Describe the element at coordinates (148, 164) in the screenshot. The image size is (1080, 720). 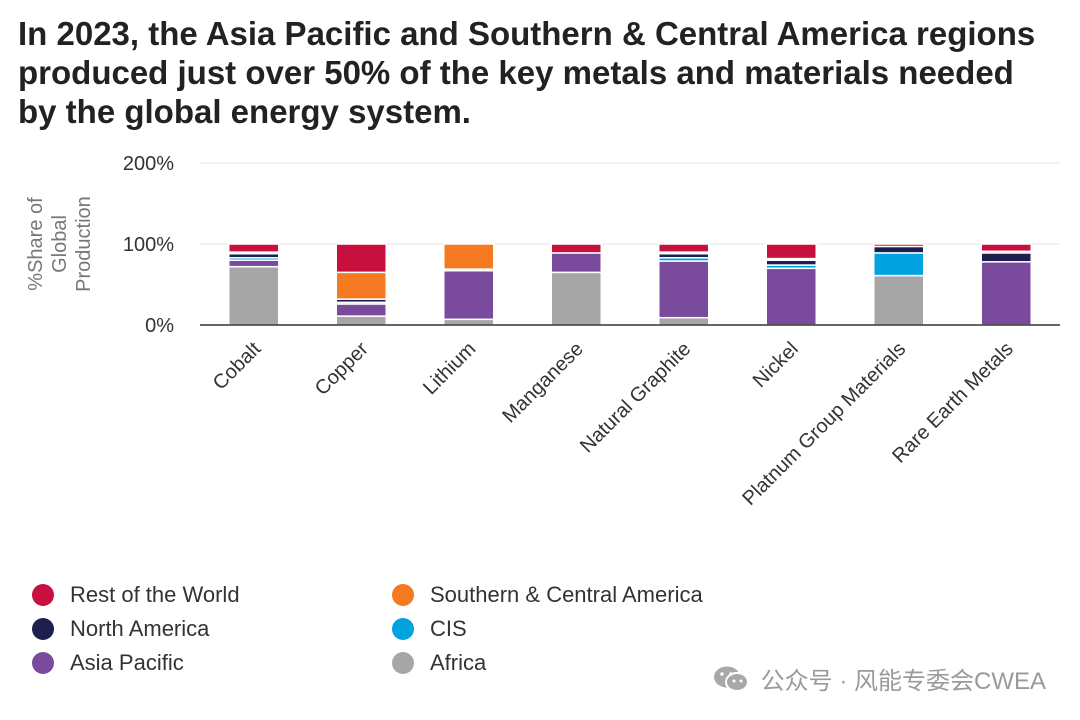
I see `y-tick-label: 200%` at that location.